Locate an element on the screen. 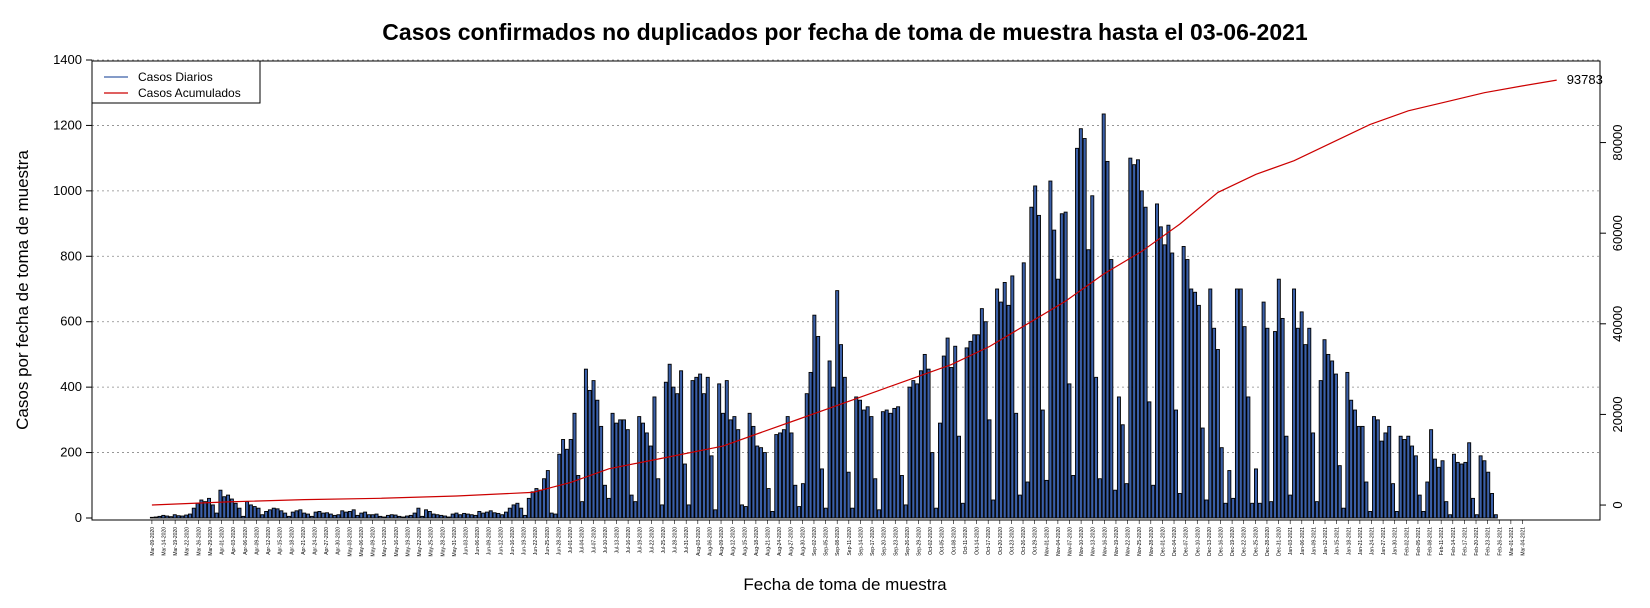 The width and height of the screenshot is (1650, 608). x-tick-label: Mar-26-2020 is located at coordinates (199, 541).